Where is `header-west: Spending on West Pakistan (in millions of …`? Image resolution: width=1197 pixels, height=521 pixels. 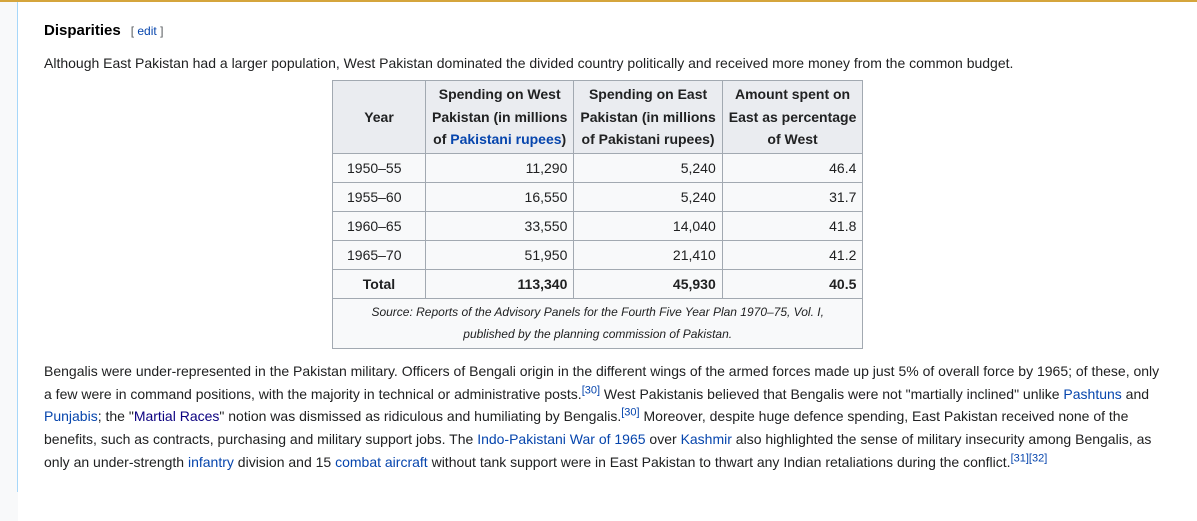 header-west: Spending on West Pakistan (in millions of … is located at coordinates (499, 117).